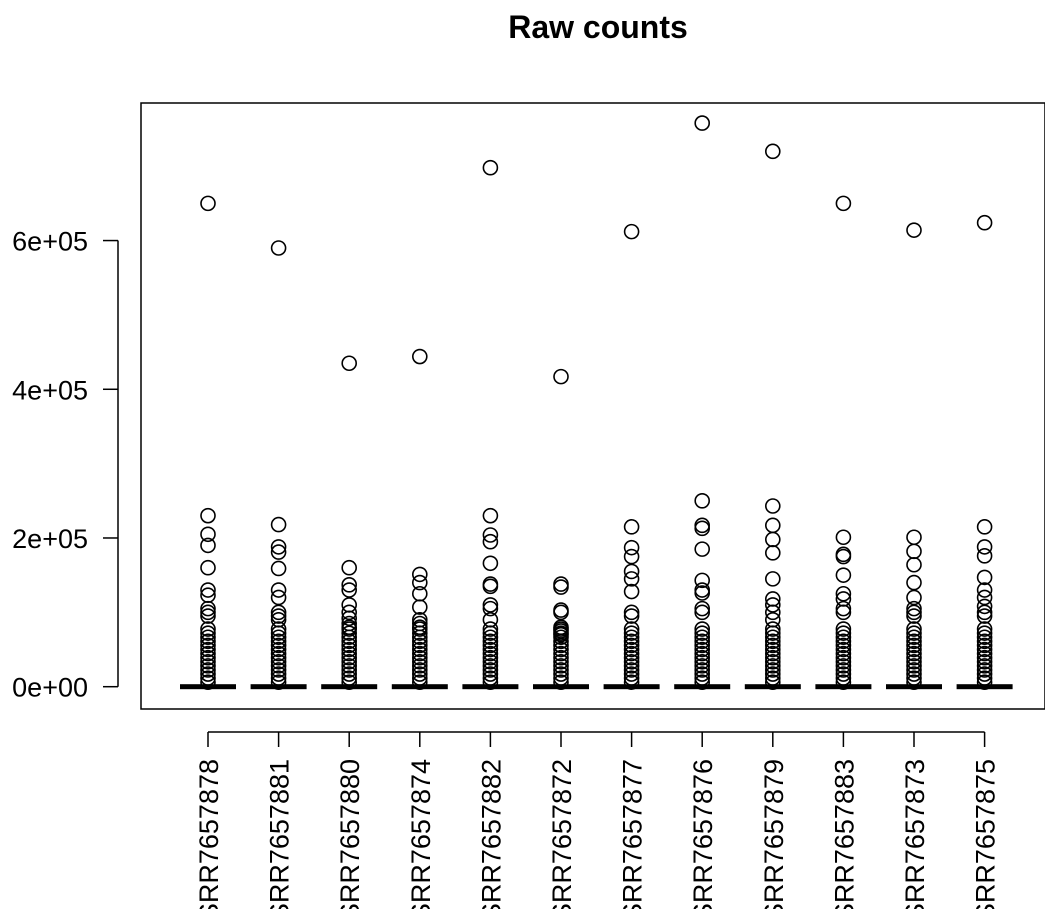 Image resolution: width=1045 pixels, height=909 pixels. Describe the element at coordinates (50, 242) in the screenshot. I see `y-tick-label: 6e+05` at that location.